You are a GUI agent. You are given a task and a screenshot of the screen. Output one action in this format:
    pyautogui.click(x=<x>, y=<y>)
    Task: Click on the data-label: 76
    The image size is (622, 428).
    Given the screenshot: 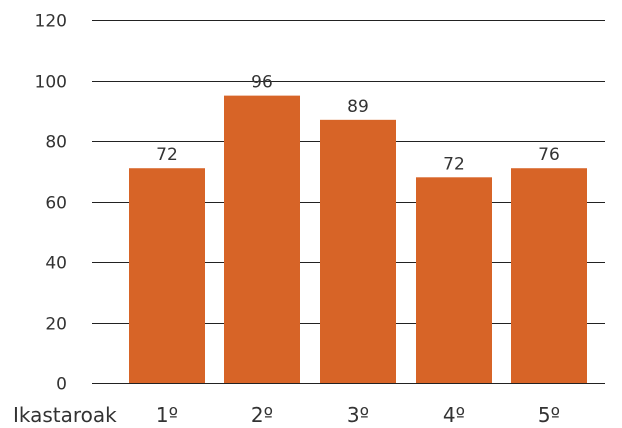 What is the action you would take?
    pyautogui.click(x=549, y=155)
    